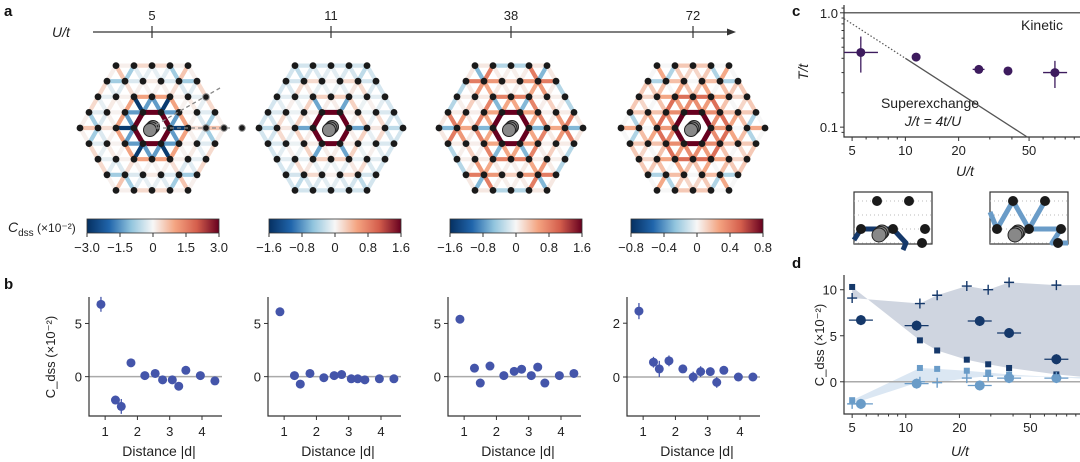  What do you see at coordinates (965, 171) in the screenshot?
I see `x-axis-label: U/t` at bounding box center [965, 171].